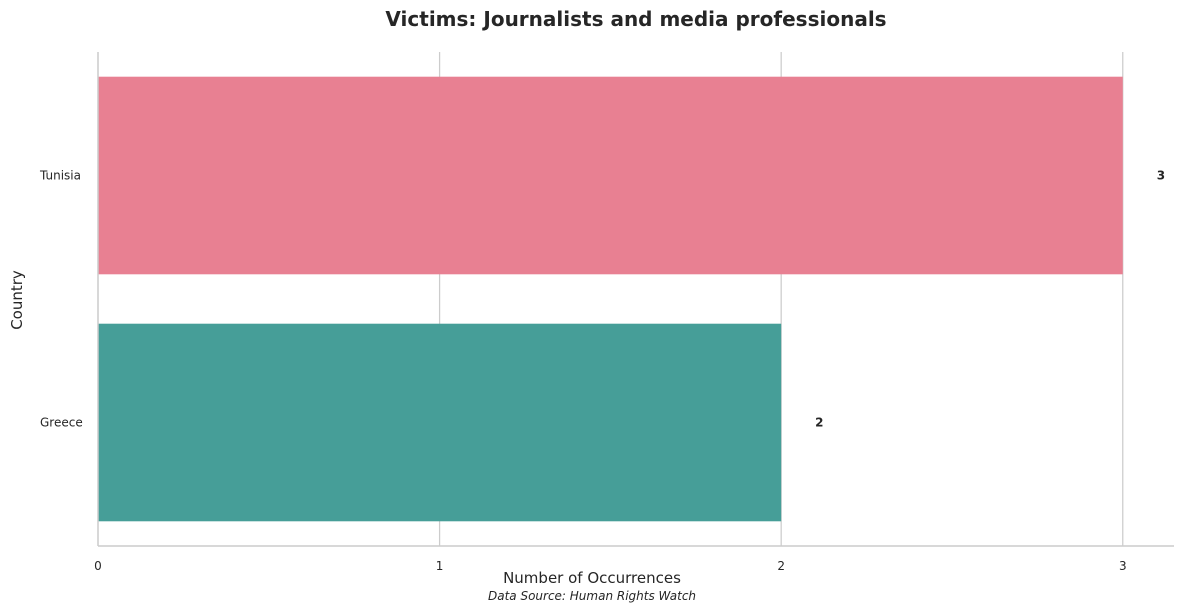  Describe the element at coordinates (17, 300) in the screenshot. I see `y-axis-label: Country` at that location.